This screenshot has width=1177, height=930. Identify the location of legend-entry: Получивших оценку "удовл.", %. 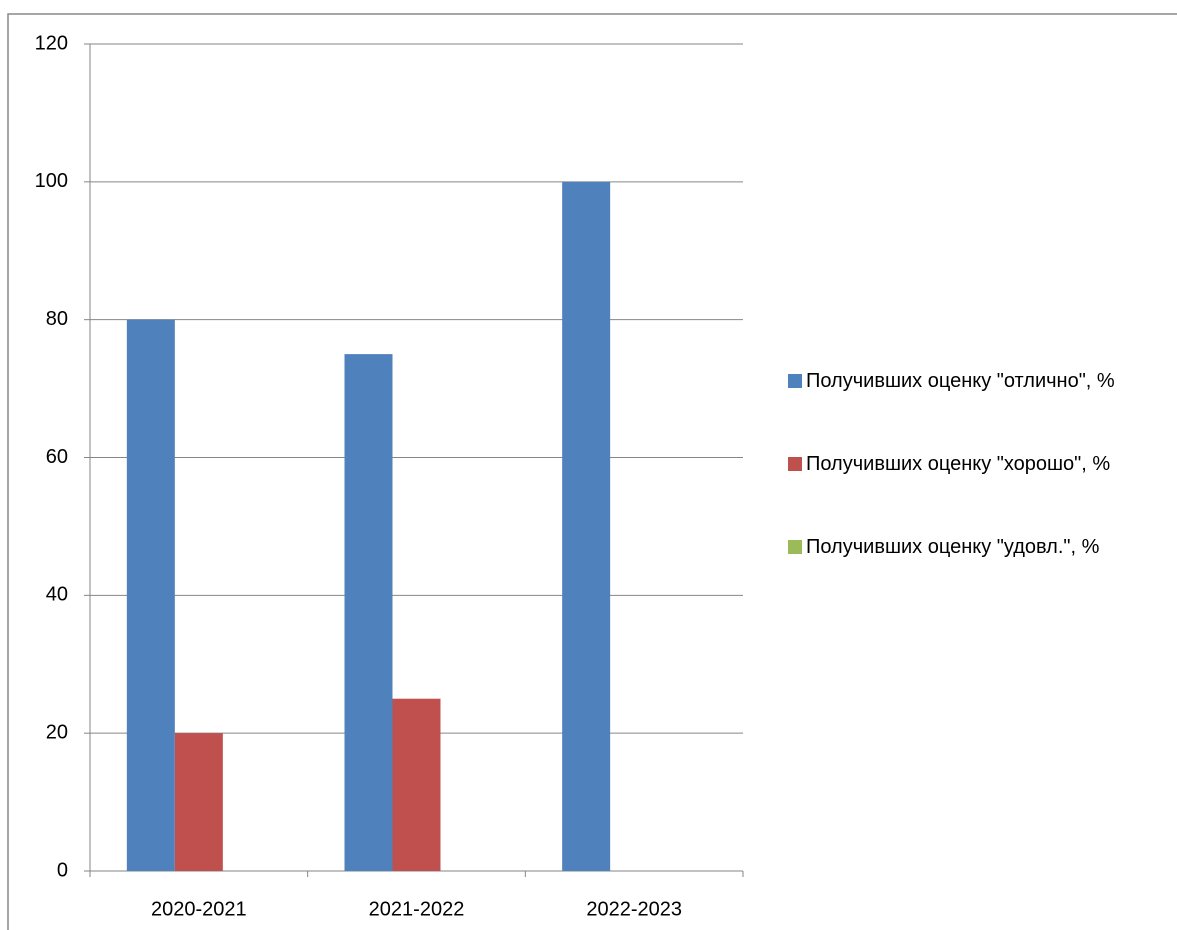
(978, 547).